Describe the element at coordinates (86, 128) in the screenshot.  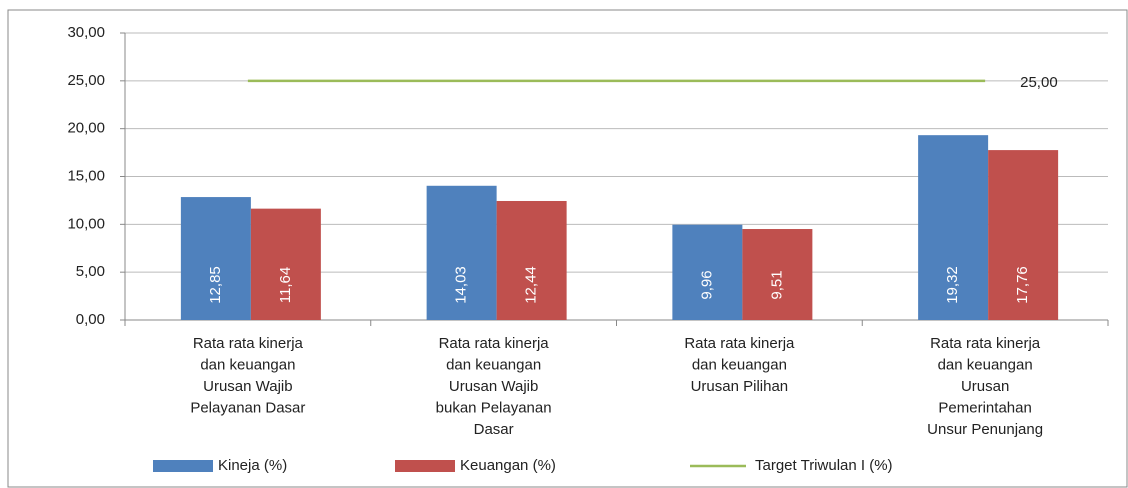
I see `y-tick-label: 20,00` at that location.